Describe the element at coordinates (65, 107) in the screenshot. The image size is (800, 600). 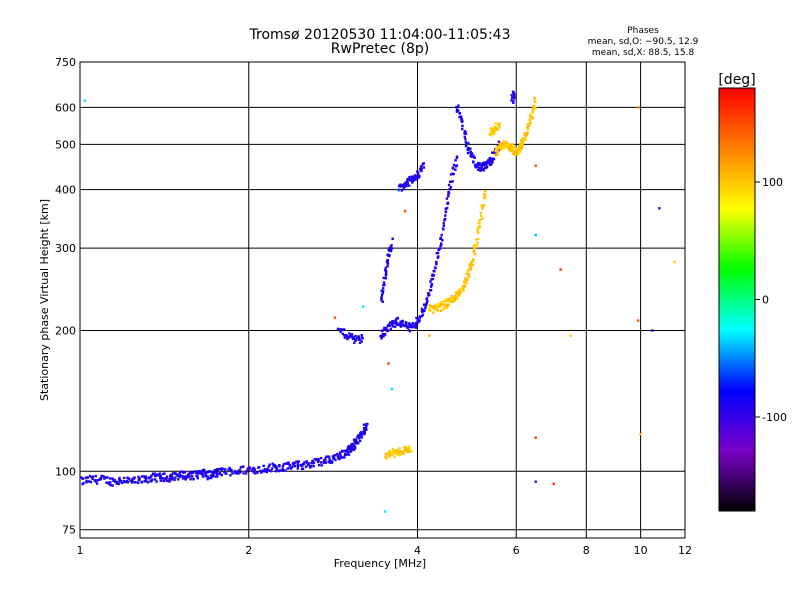
I see `y-tick-label: 600` at that location.